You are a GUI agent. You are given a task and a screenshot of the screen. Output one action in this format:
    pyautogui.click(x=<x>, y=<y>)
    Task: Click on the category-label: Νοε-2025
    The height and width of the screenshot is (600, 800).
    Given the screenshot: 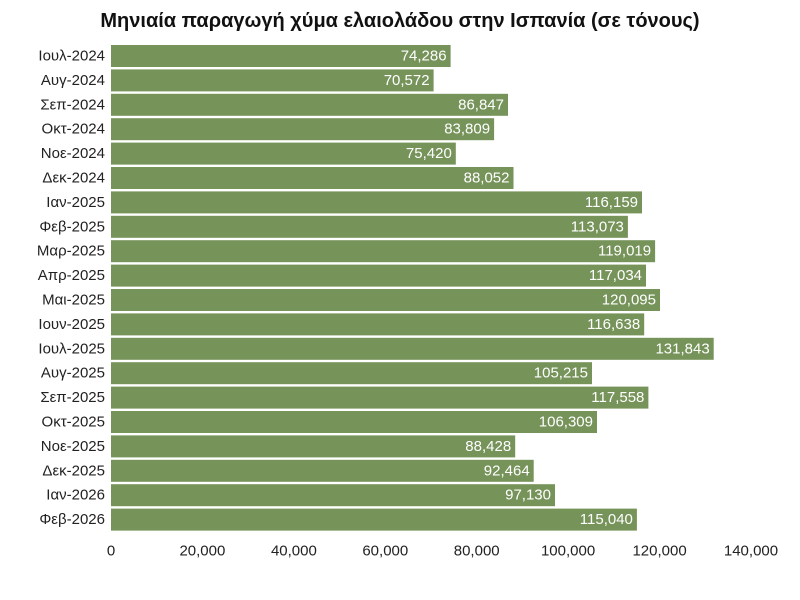 What is the action you would take?
    pyautogui.click(x=73, y=446)
    